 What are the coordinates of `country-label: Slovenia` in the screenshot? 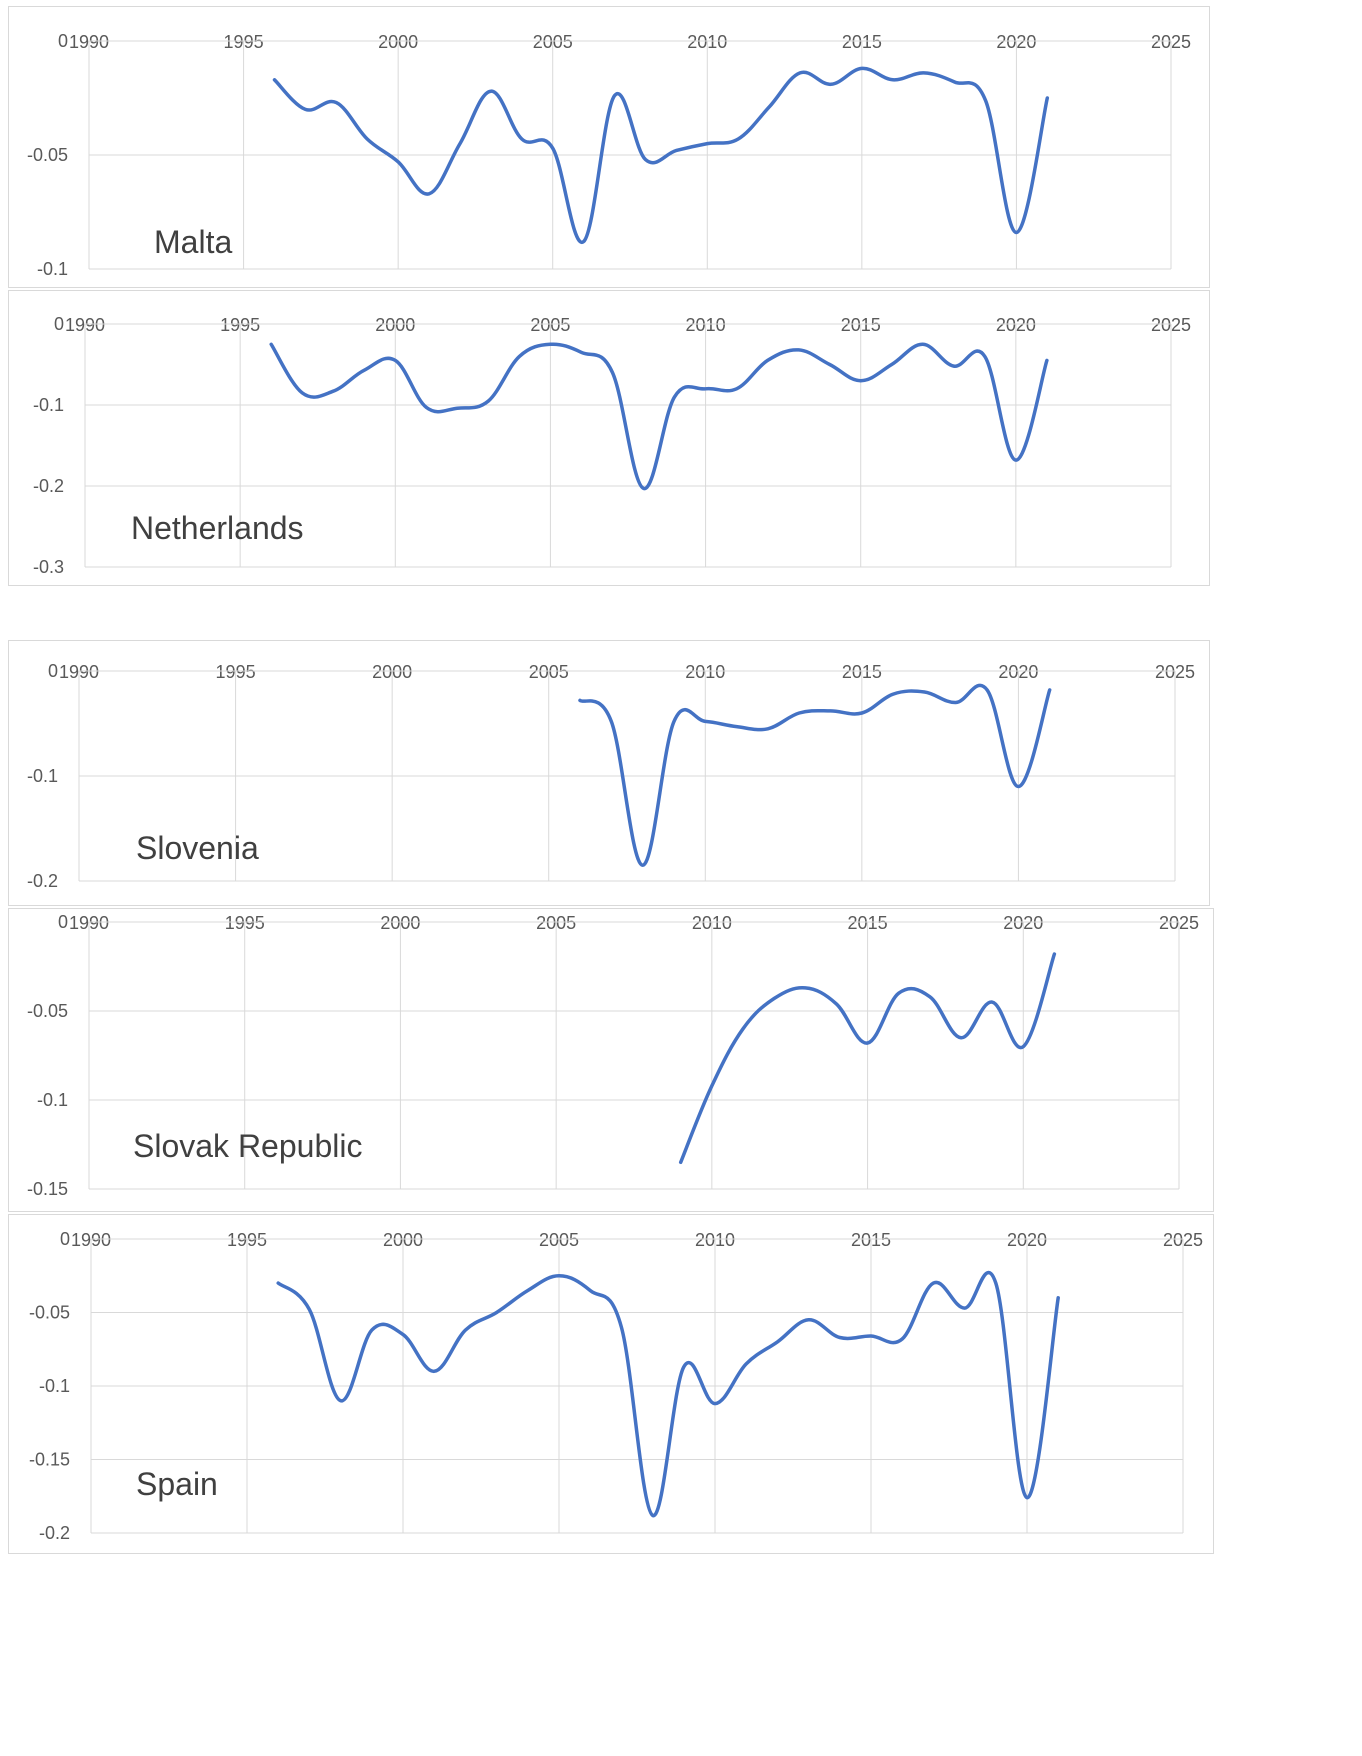 It's located at (197, 848).